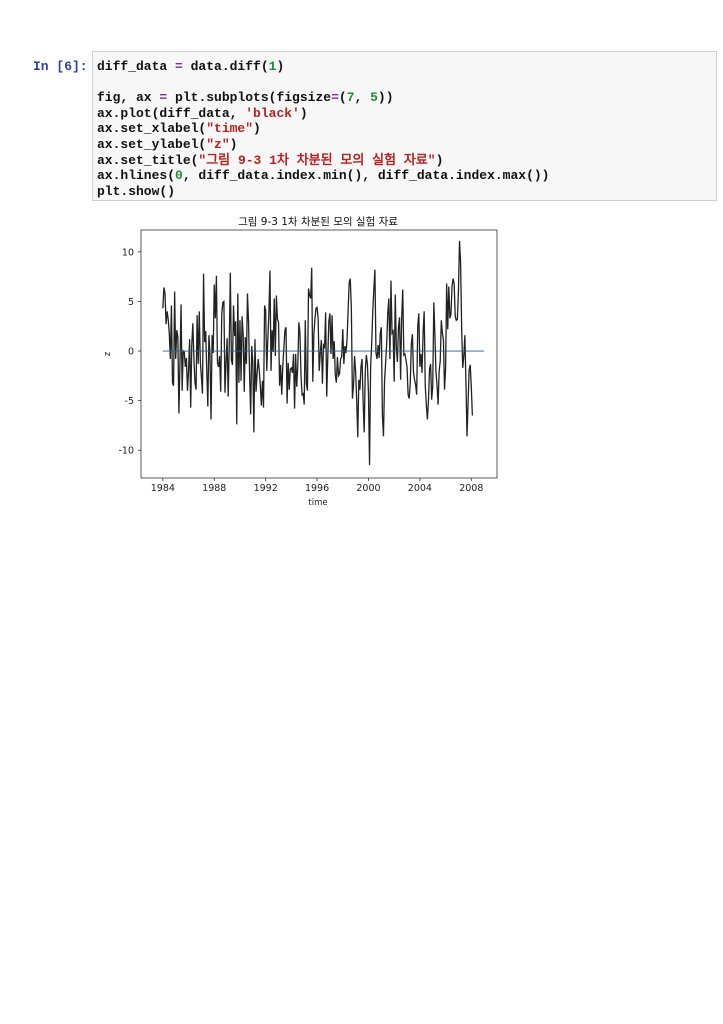  Describe the element at coordinates (323, 145) in the screenshot. I see `code-line: ax.set_ylabel("z")` at that location.